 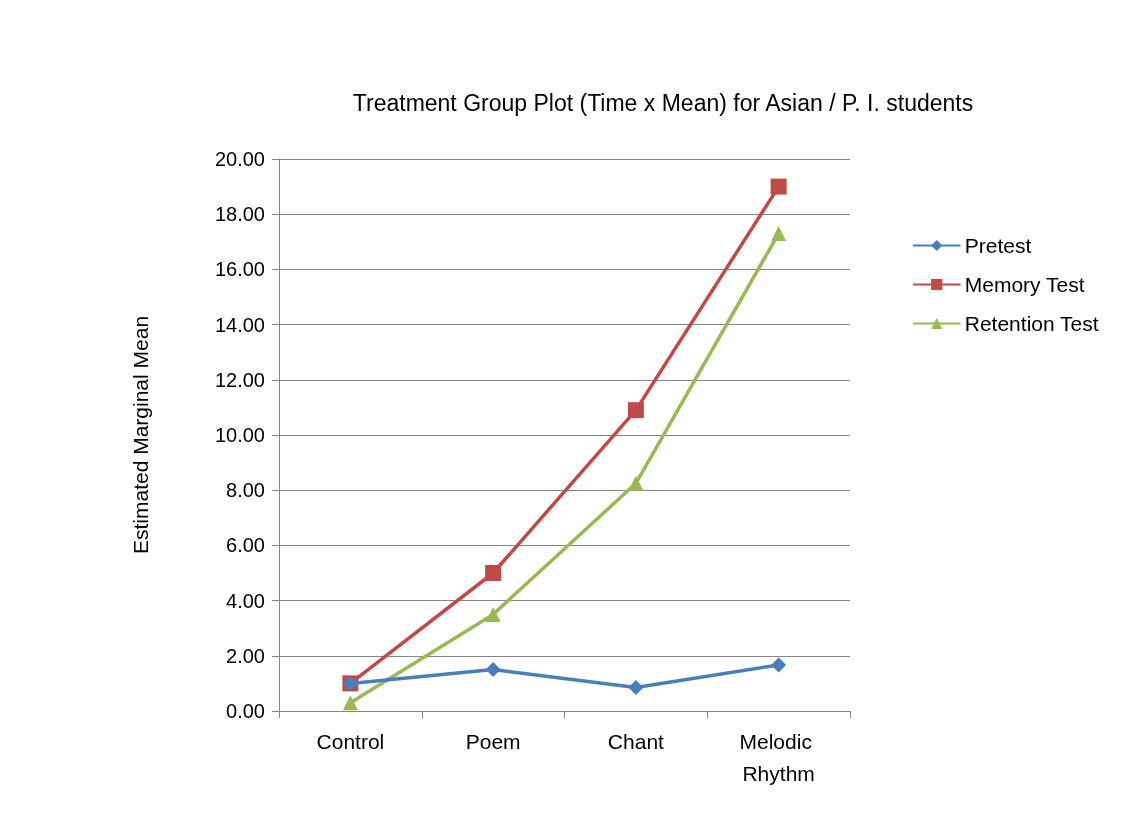 What do you see at coordinates (239, 214) in the screenshot?
I see `y-tick-label: 18.00` at bounding box center [239, 214].